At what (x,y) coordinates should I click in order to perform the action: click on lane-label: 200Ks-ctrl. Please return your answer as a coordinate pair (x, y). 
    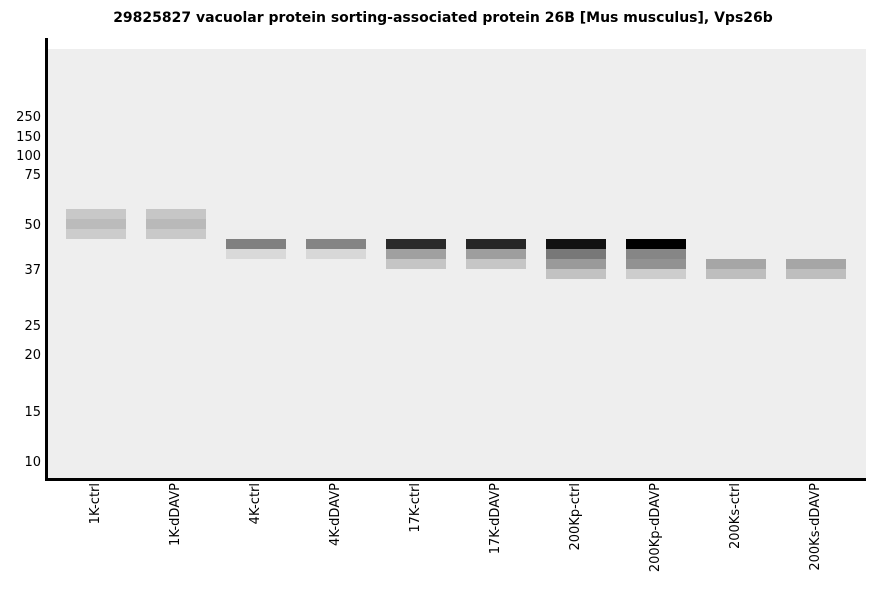
    Looking at the image, I should click on (735, 516).